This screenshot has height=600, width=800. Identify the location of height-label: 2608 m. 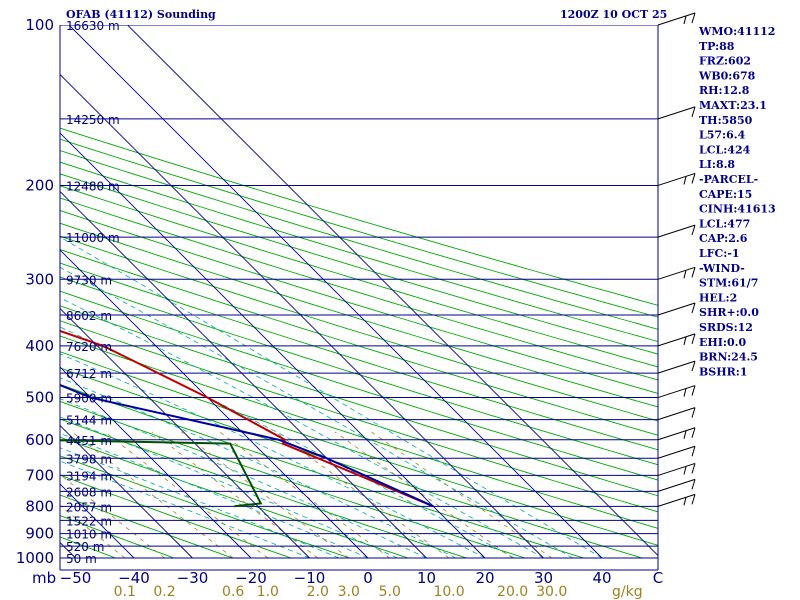
(89, 492).